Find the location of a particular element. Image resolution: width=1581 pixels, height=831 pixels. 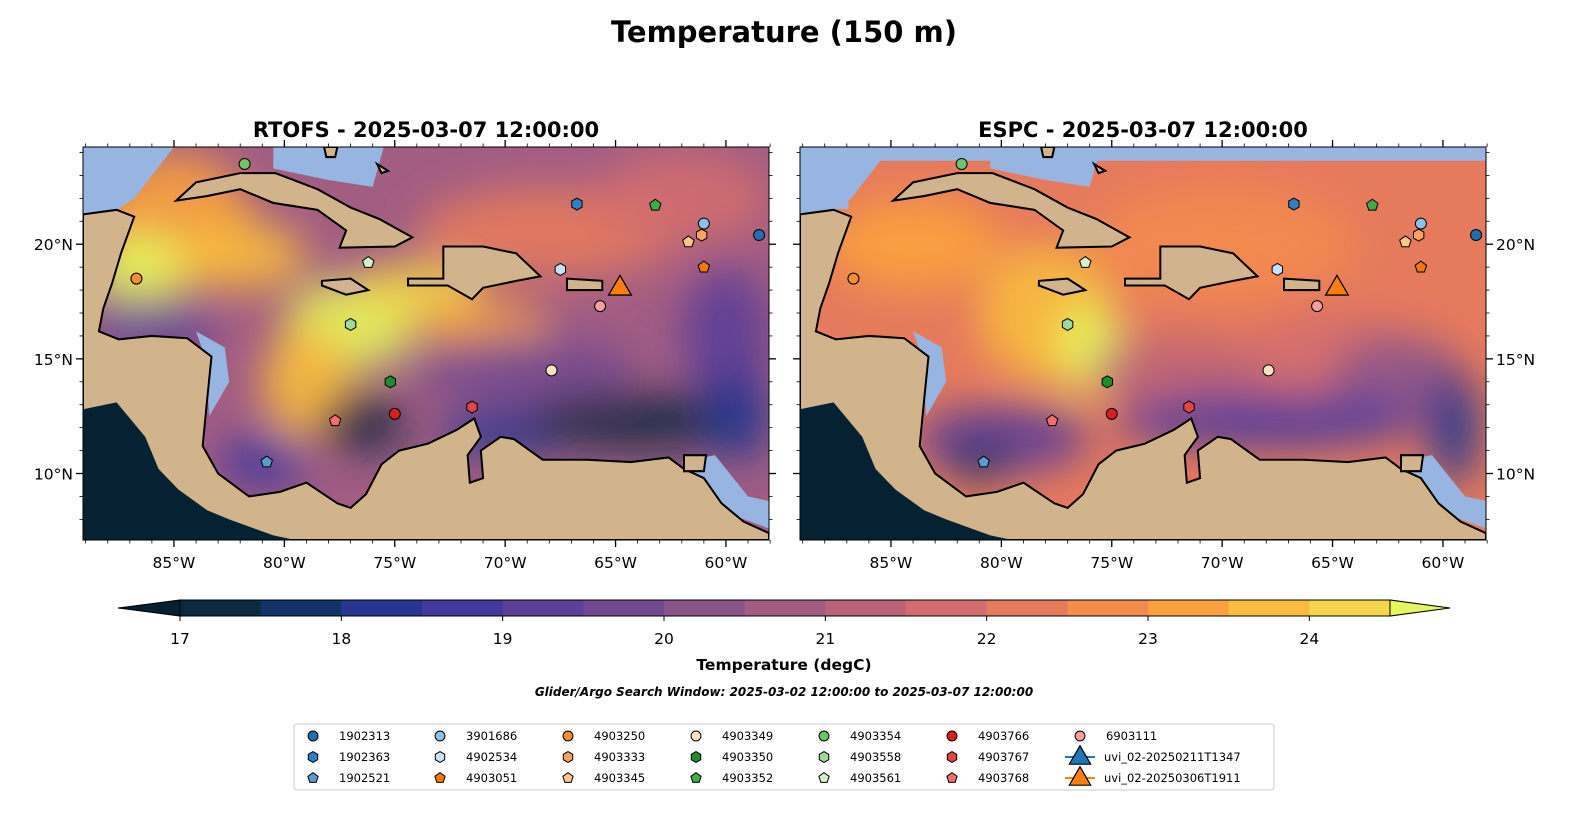

legend-entry: 4903333 is located at coordinates (603, 757).